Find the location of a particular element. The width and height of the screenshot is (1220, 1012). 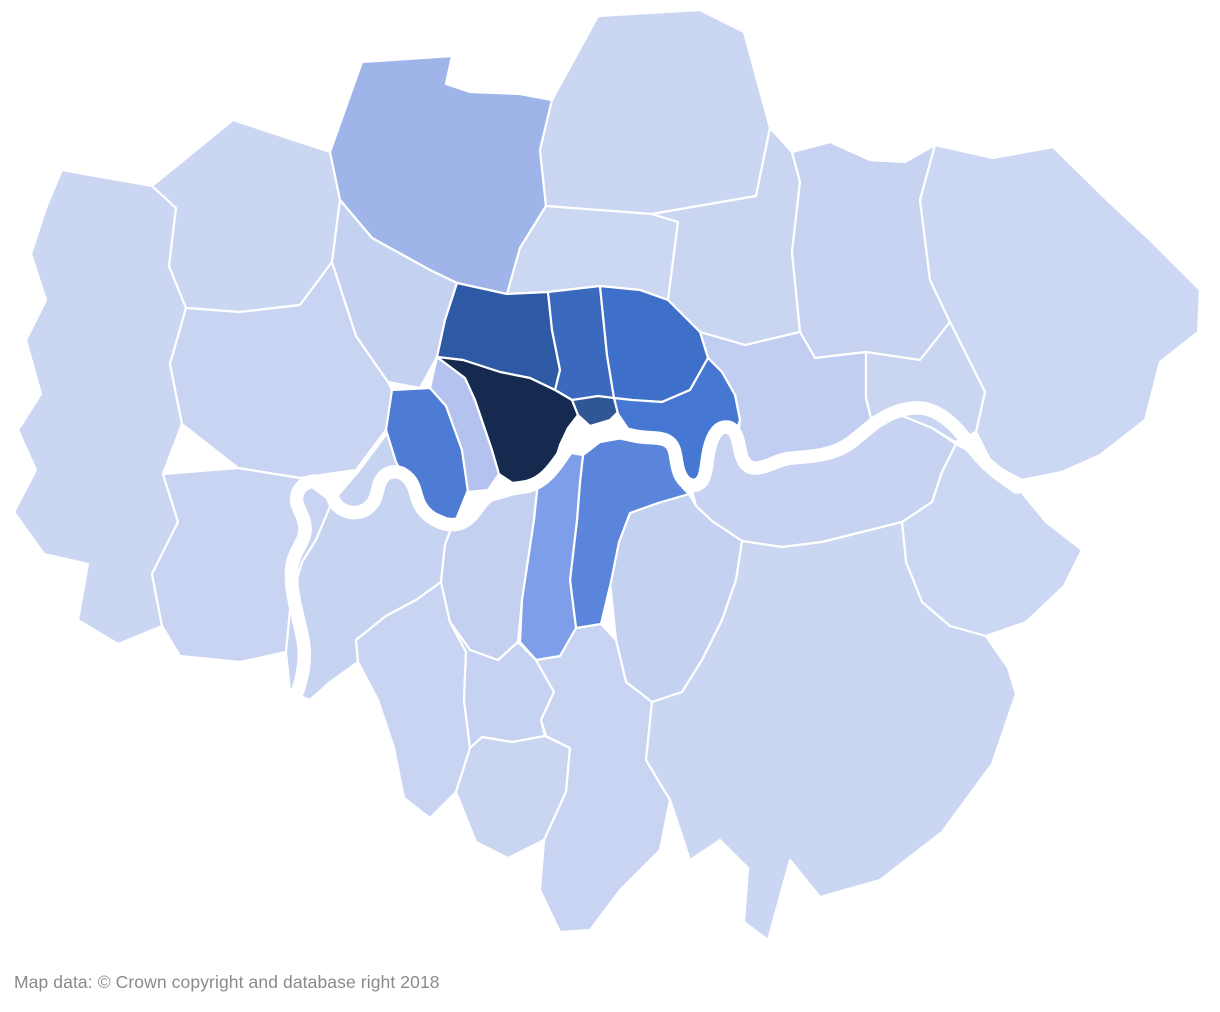

borough-bromley is located at coordinates (831, 731).